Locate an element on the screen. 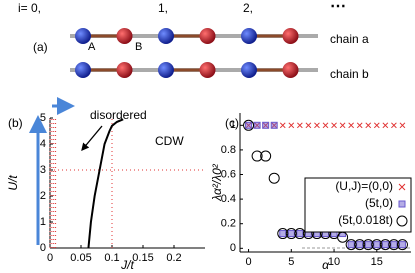  panel-label: (c) is located at coordinates (232, 123).